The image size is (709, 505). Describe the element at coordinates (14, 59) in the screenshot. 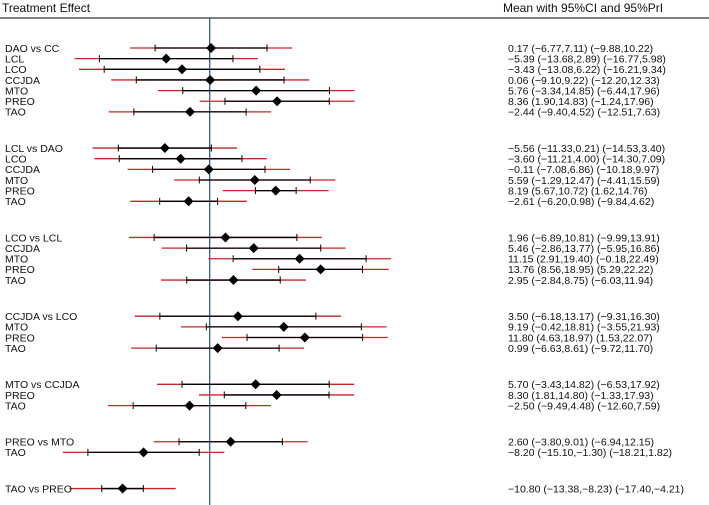

I see `row-label: LCL` at that location.